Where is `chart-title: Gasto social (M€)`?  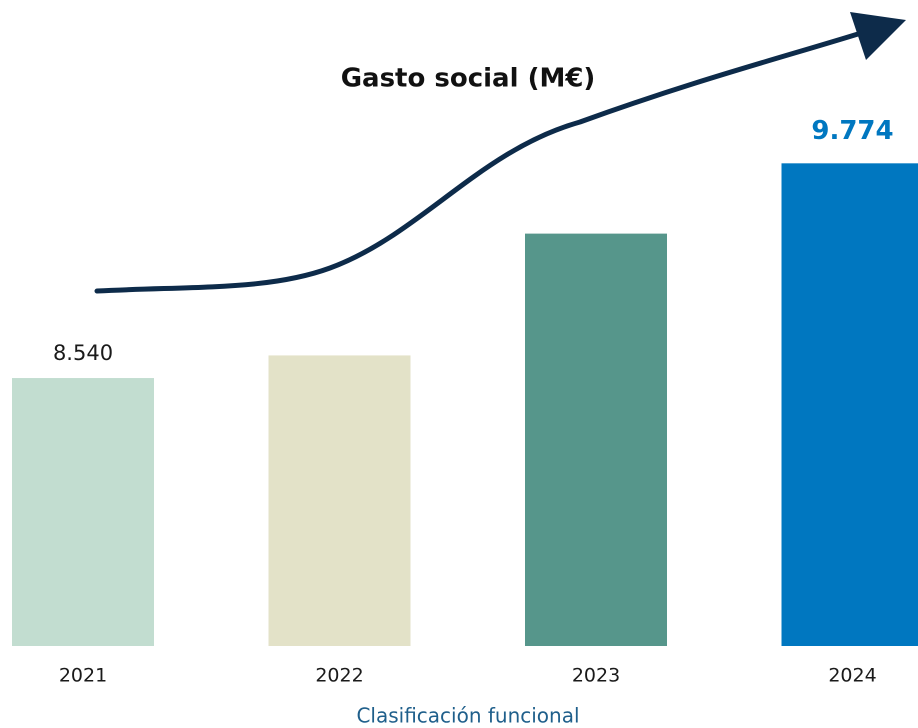 chart-title: Gasto social (M€) is located at coordinates (468, 79).